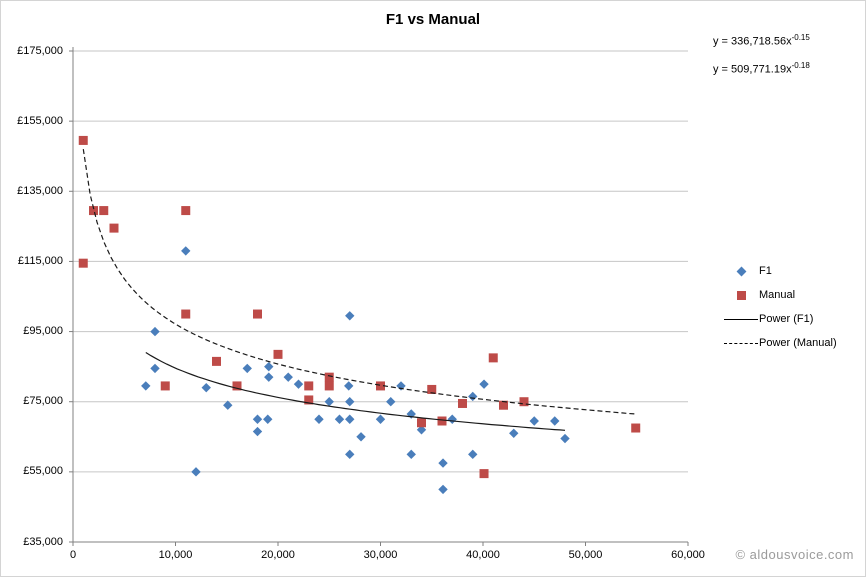  Describe the element at coordinates (800, 65) in the screenshot. I see `equation-exponent: -0.18` at that location.